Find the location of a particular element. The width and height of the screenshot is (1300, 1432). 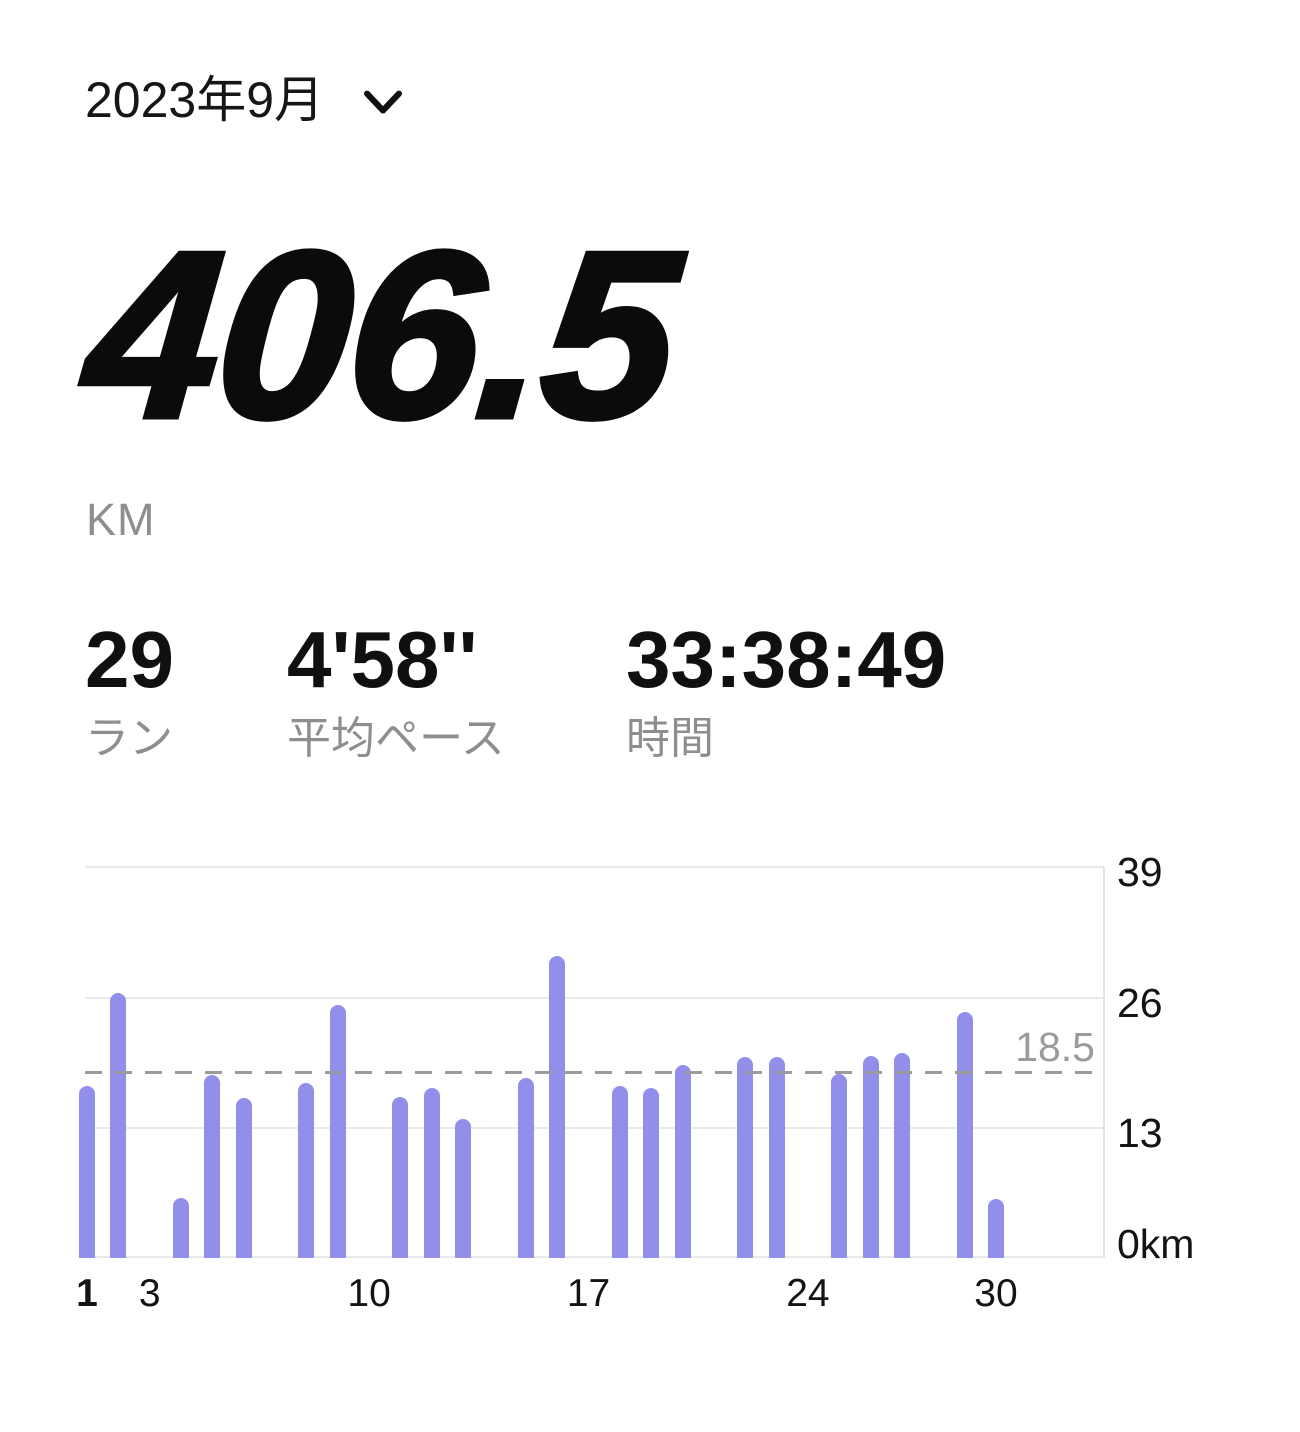

y-axis-label-0: 0km is located at coordinates (1156, 1244).